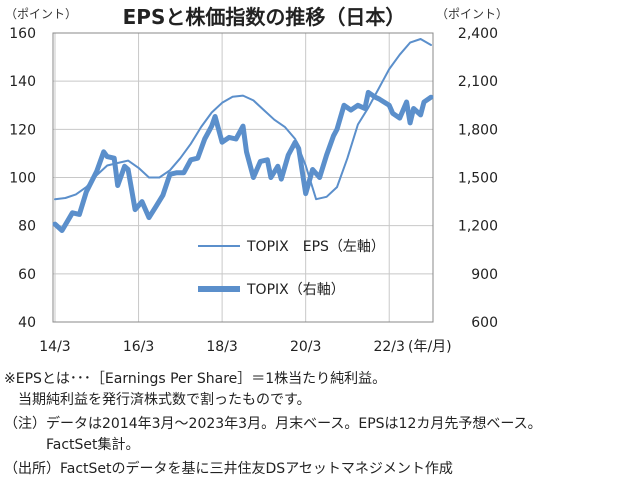  Describe the element at coordinates (22, 82) in the screenshot. I see `left-tick-label: 140` at that location.